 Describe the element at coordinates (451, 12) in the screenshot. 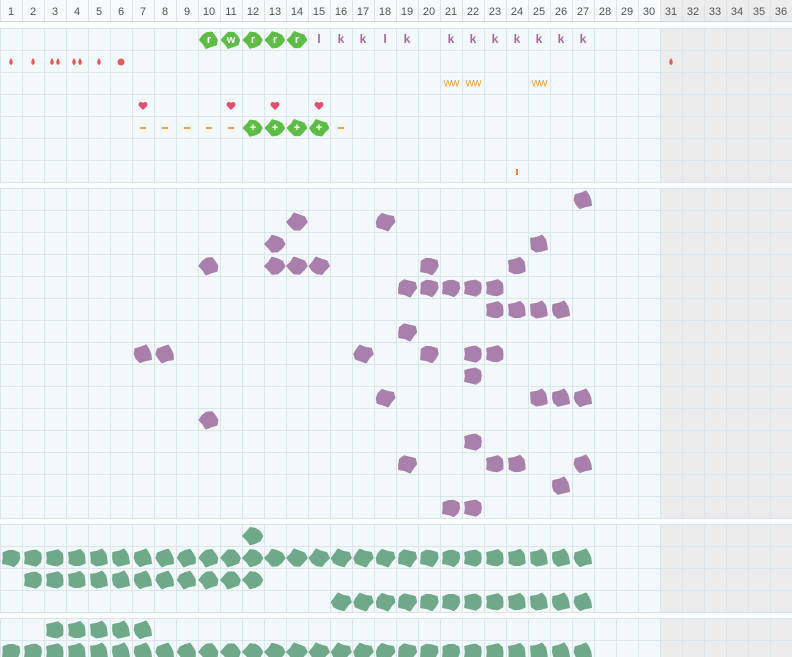

I see `day-label: 21` at that location.